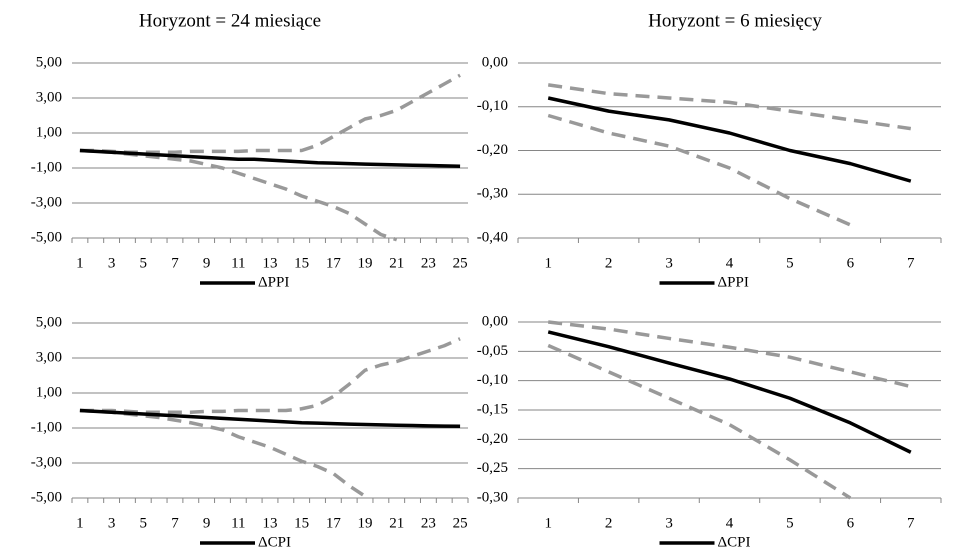  I want to click on y-tick-label: -0,05, so click(492, 351).